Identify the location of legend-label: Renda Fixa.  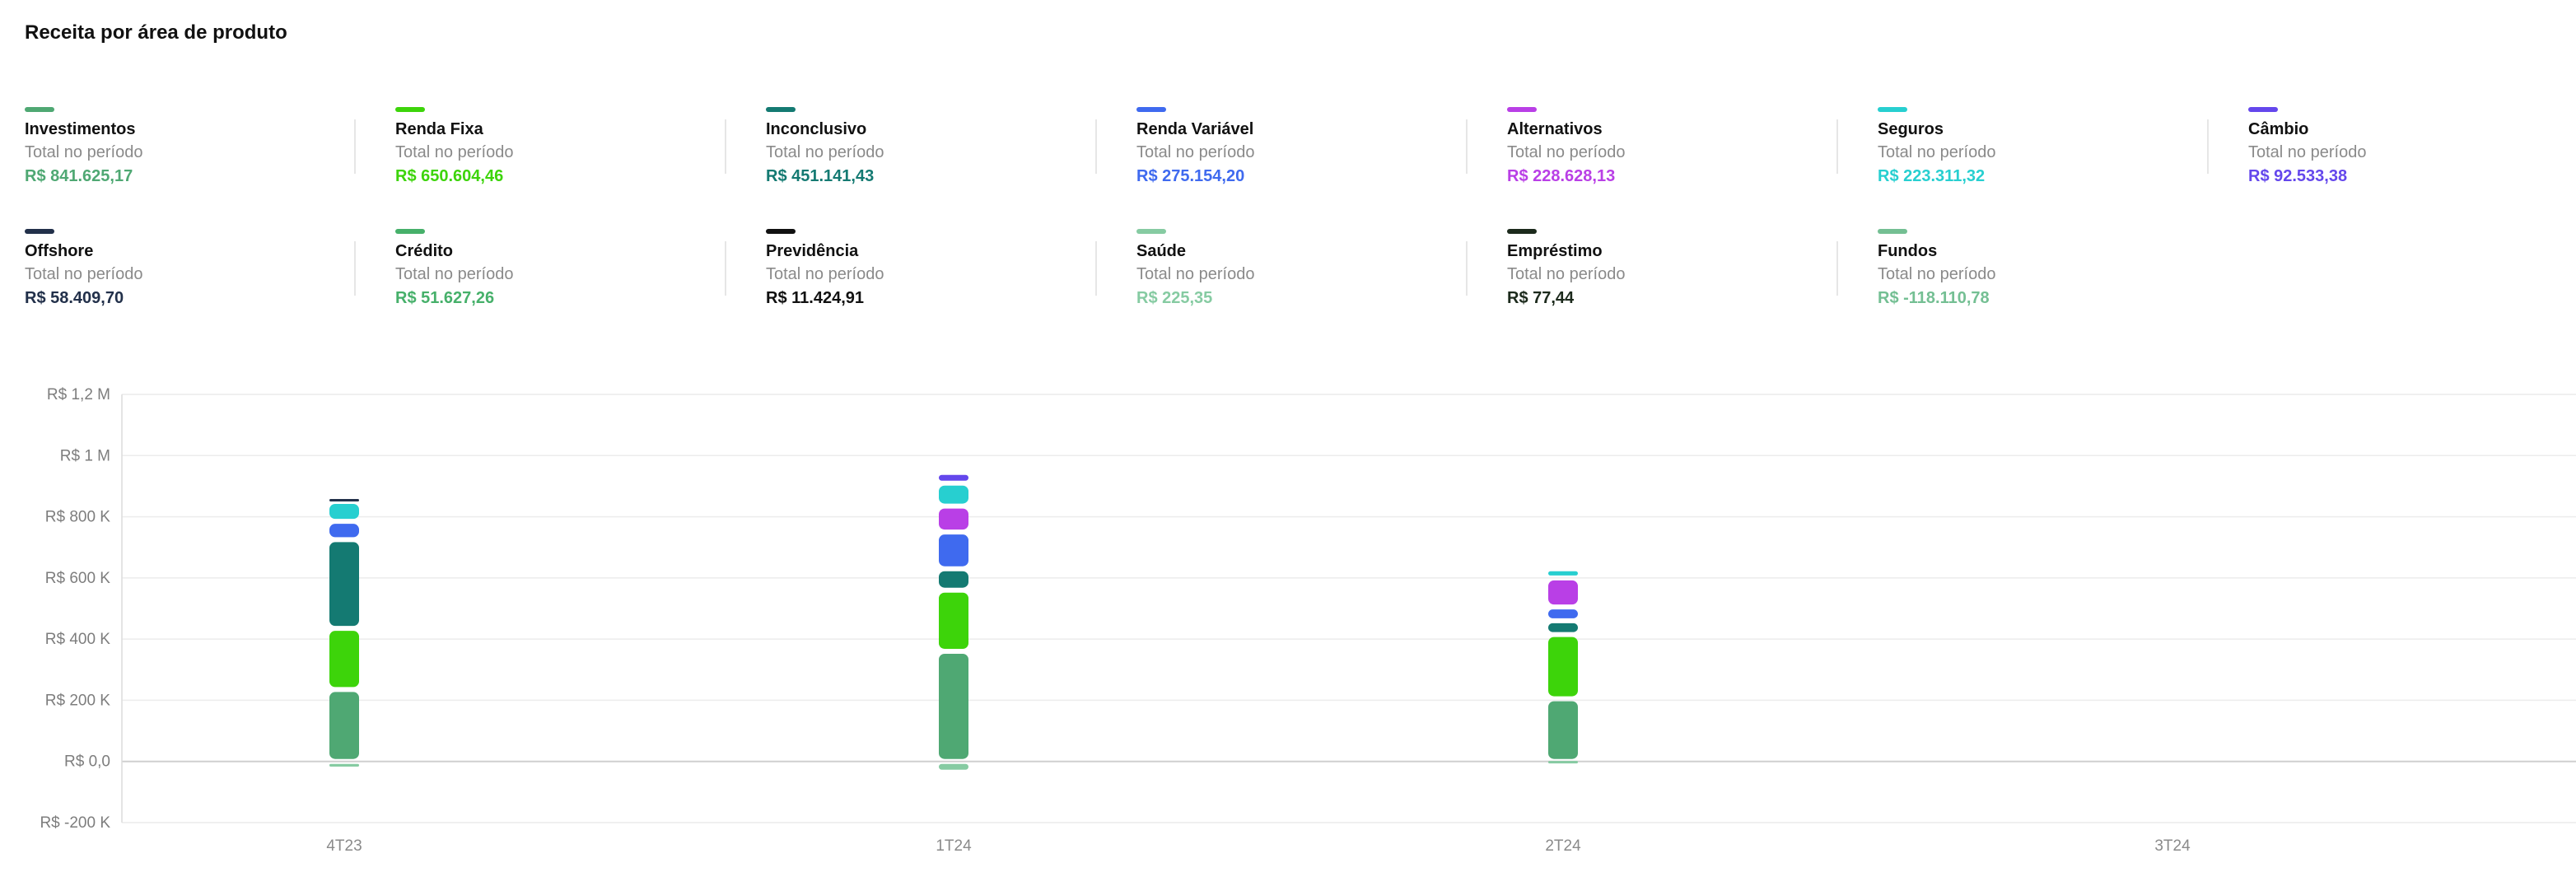
(439, 129).